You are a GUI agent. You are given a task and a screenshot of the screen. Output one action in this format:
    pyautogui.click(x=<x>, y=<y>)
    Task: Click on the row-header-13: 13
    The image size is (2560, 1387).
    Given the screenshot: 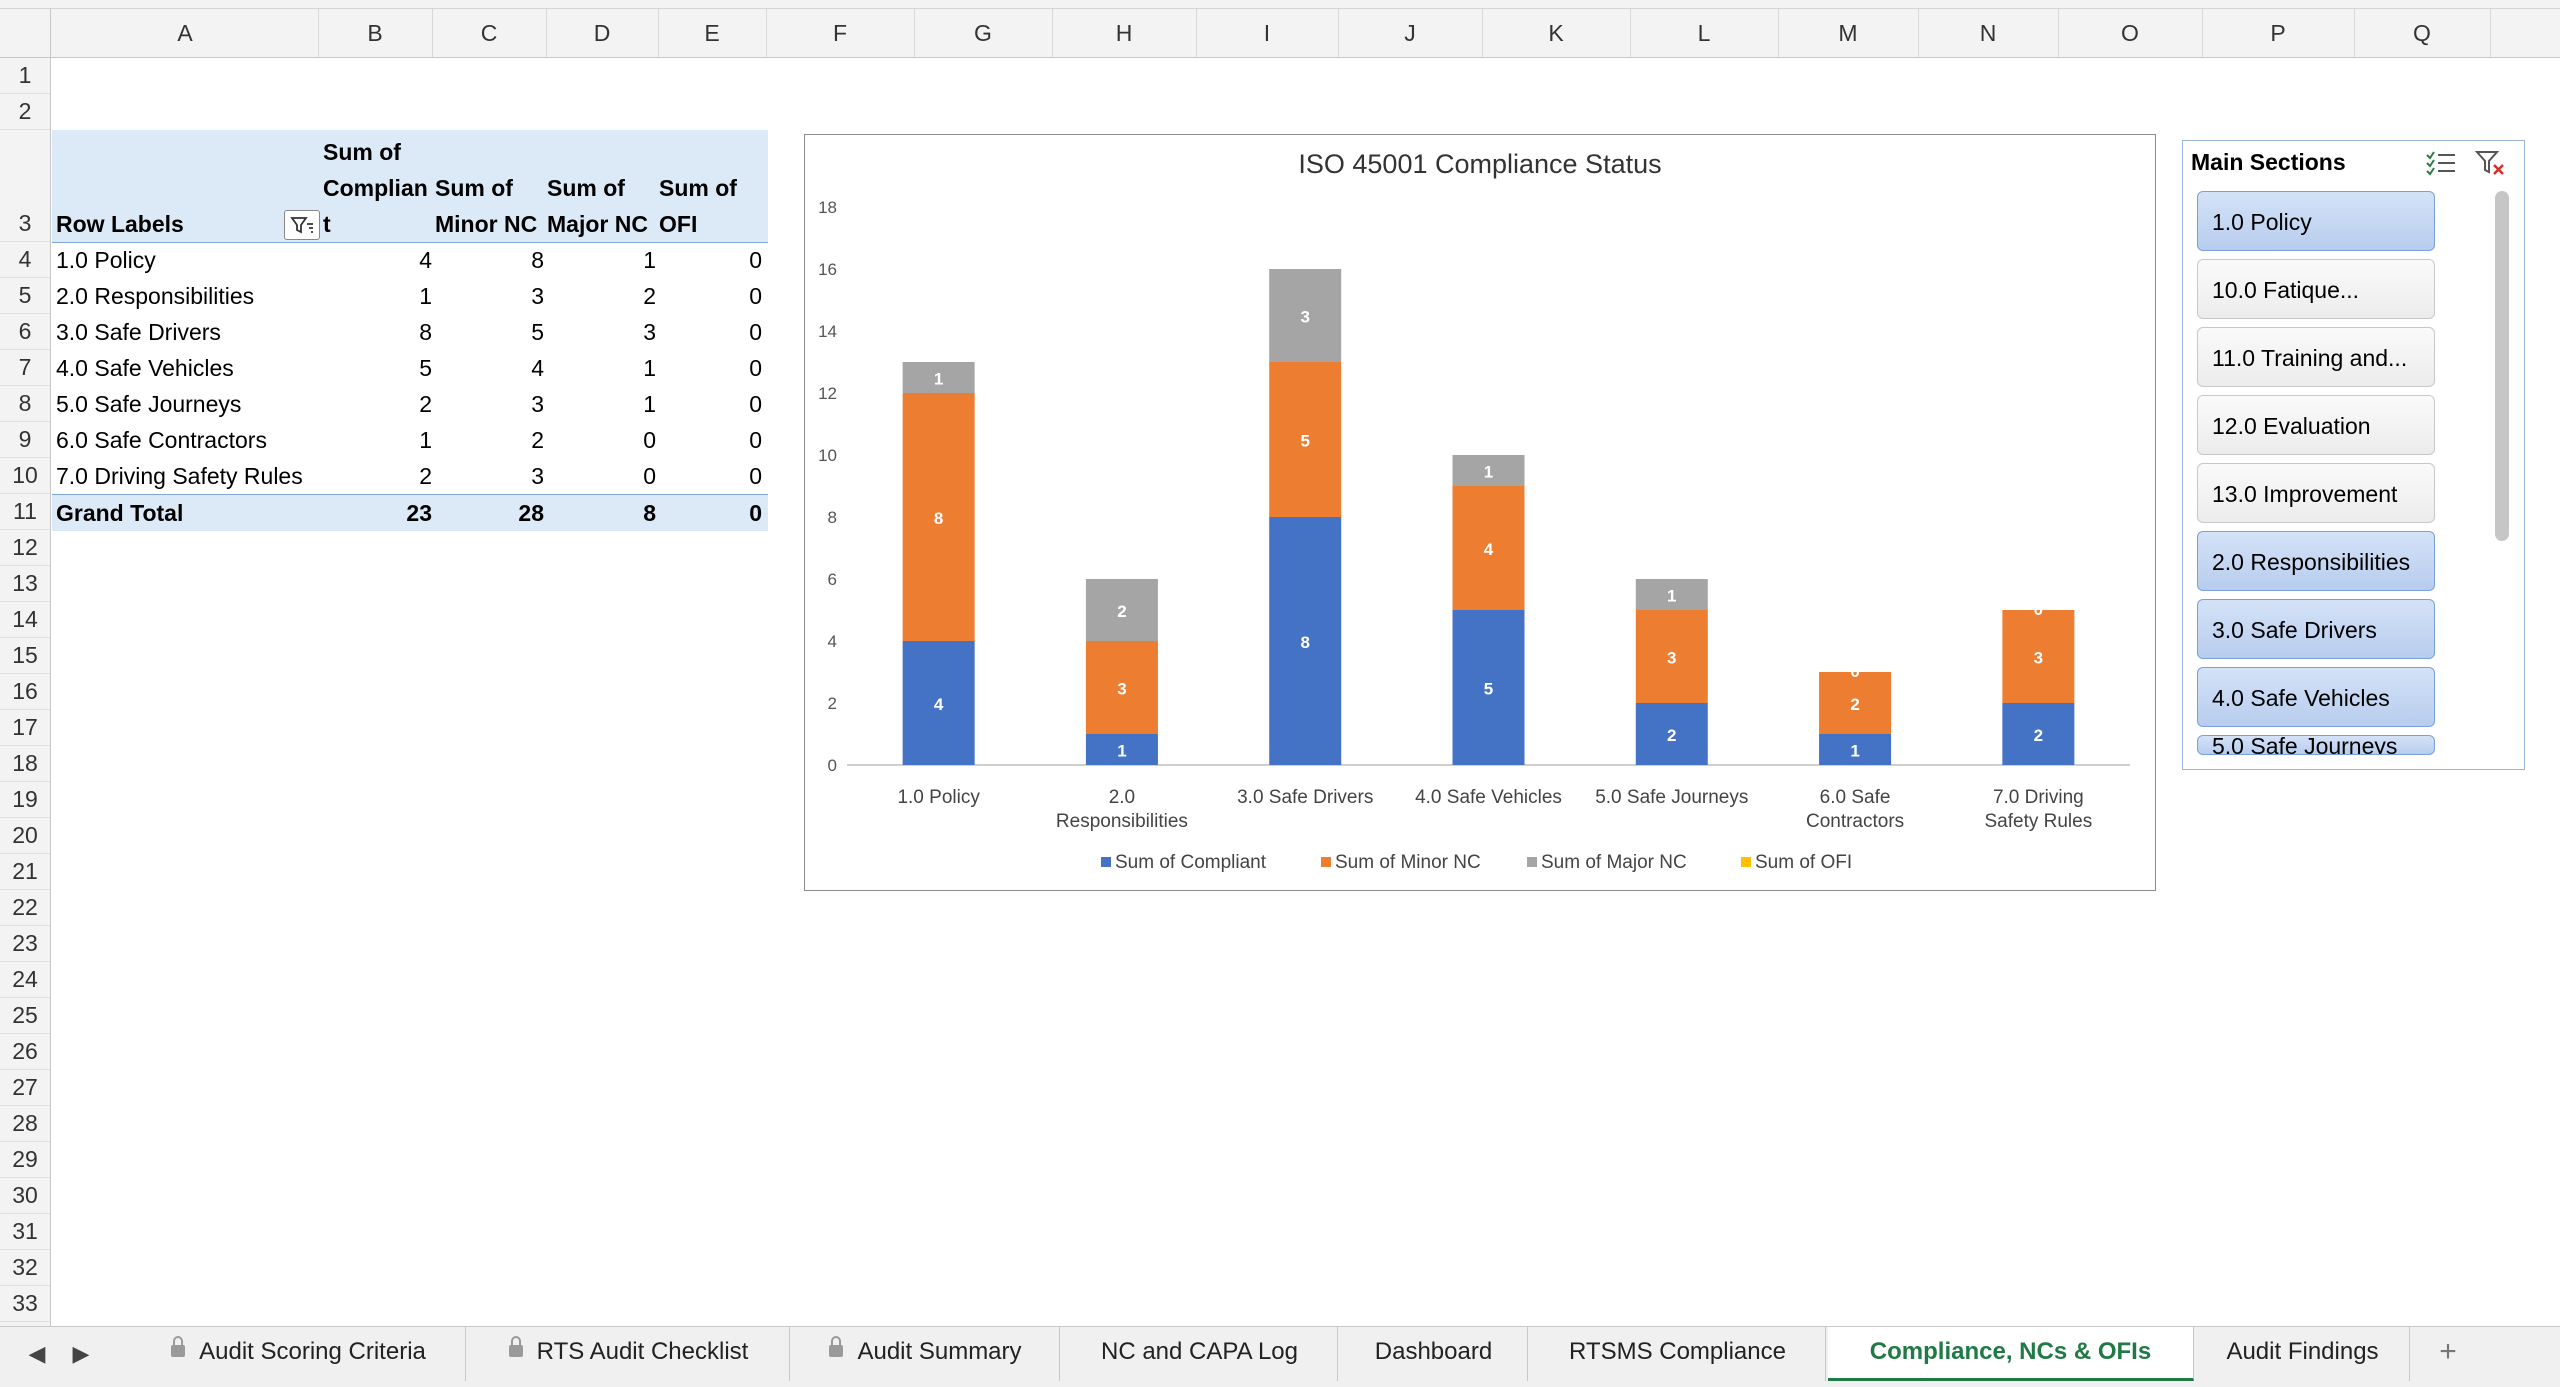 What is the action you would take?
    pyautogui.click(x=25, y=584)
    